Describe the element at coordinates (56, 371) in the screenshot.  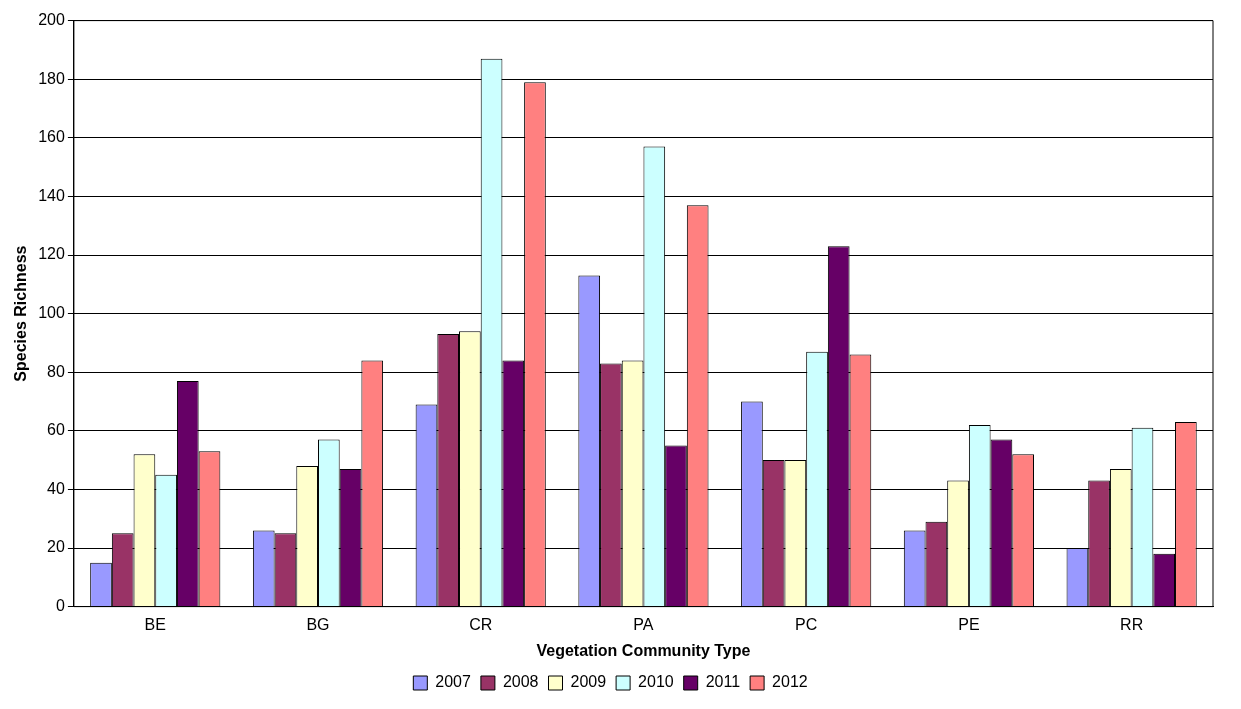
I see `y-tick-label: 80` at that location.